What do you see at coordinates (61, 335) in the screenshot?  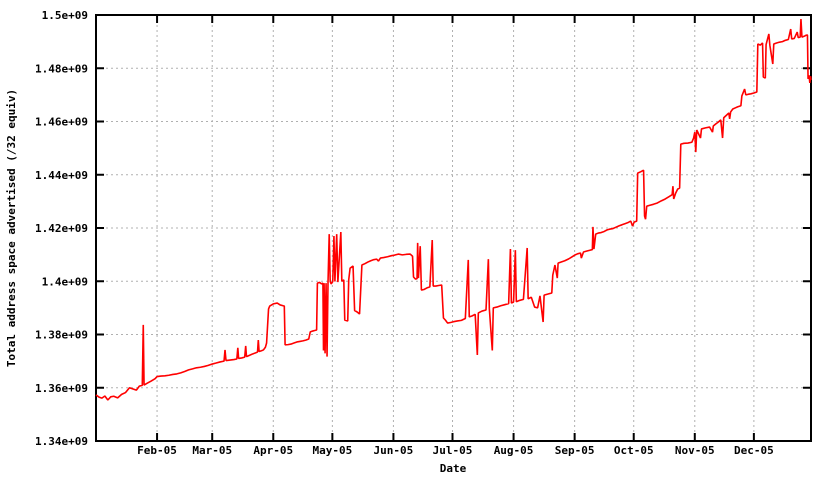 I see `y-tick-label: 1.38e+09` at bounding box center [61, 335].